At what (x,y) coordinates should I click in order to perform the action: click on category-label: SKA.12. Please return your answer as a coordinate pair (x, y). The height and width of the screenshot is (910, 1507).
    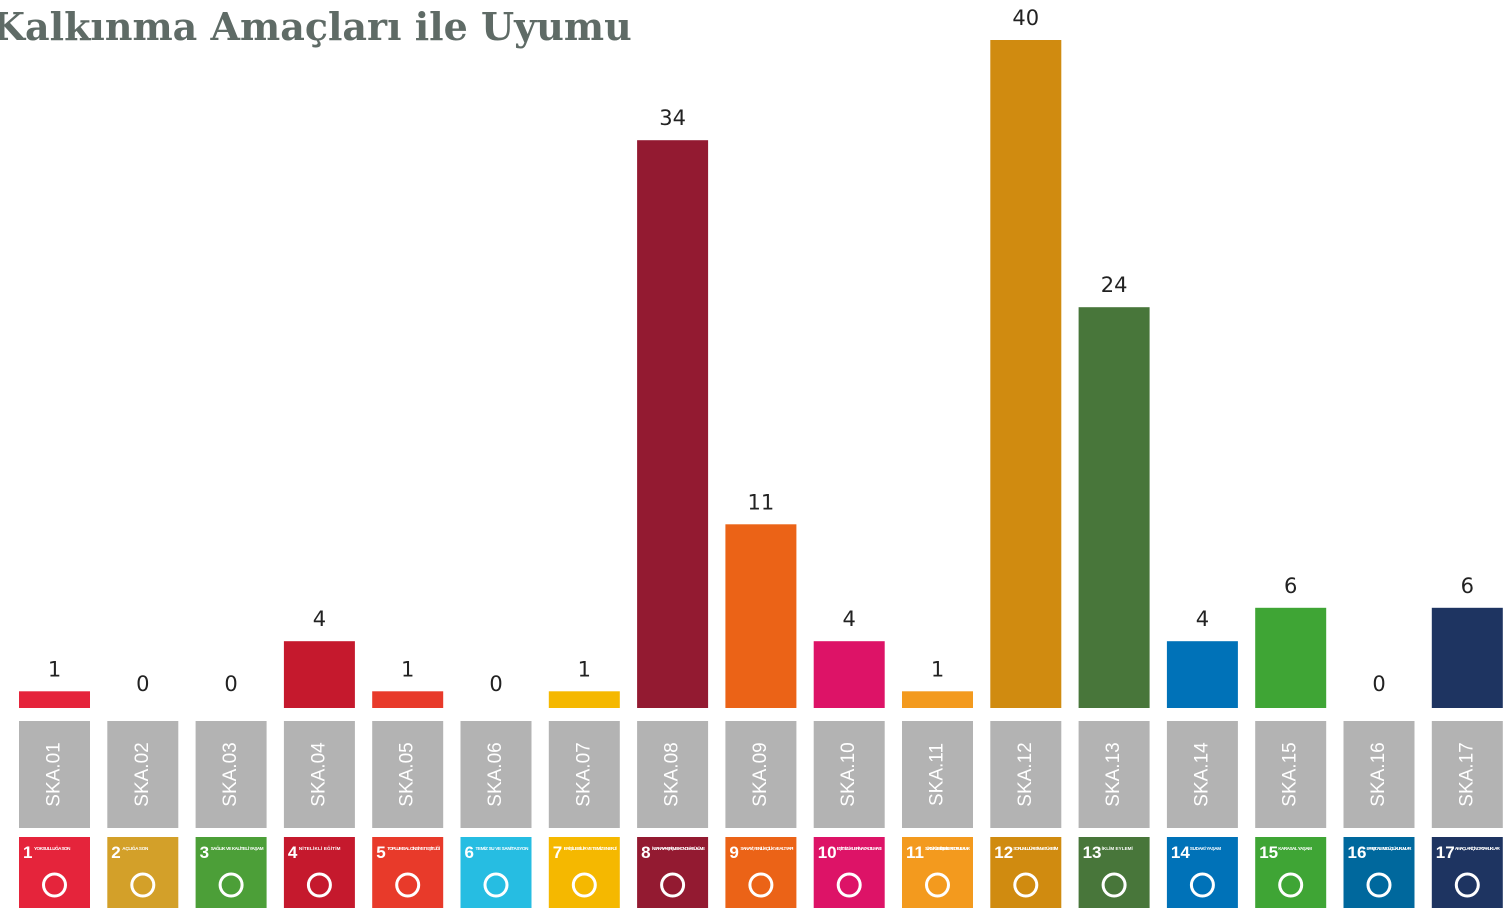
    Looking at the image, I should click on (1025, 774).